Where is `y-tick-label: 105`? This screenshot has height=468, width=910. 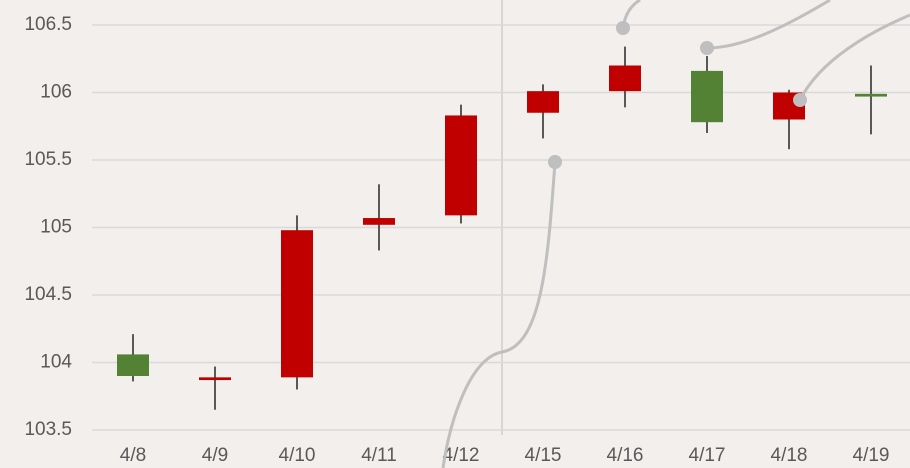 y-tick-label: 105 is located at coordinates (56, 227).